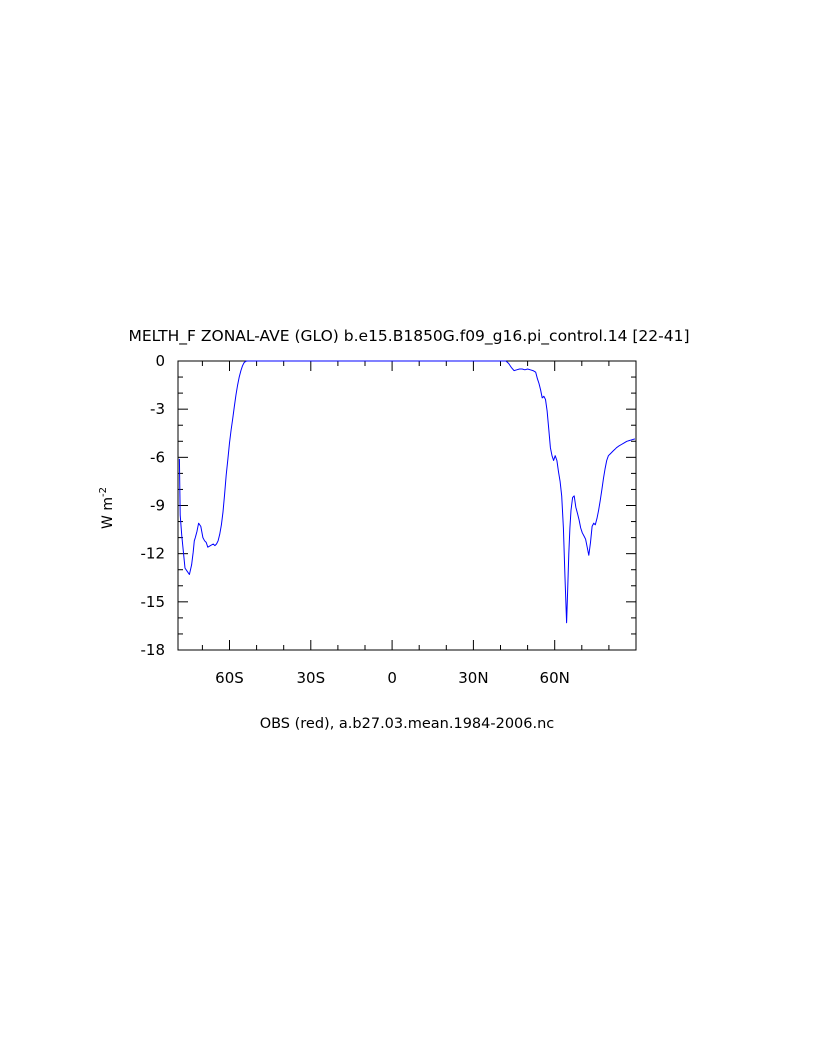 This screenshot has width=818, height=1055. What do you see at coordinates (157, 457) in the screenshot?
I see `y-tick-label: -6` at bounding box center [157, 457].